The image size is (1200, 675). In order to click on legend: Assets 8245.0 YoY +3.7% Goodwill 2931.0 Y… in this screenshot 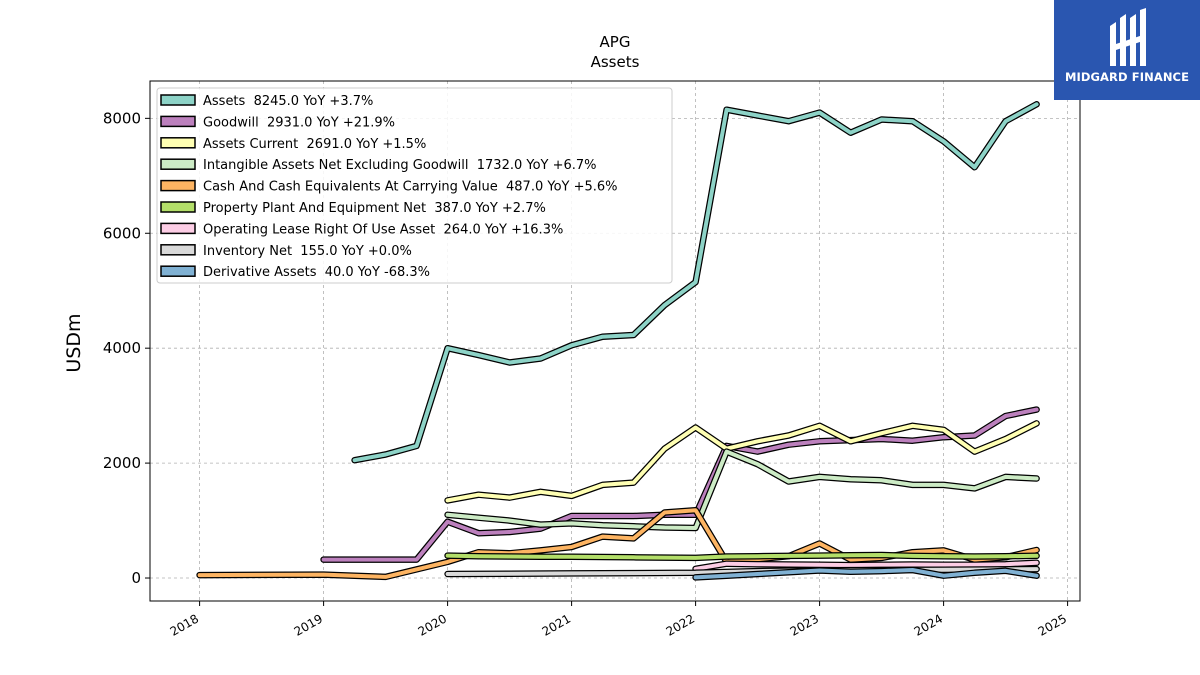, I will do `click(414, 185)`.